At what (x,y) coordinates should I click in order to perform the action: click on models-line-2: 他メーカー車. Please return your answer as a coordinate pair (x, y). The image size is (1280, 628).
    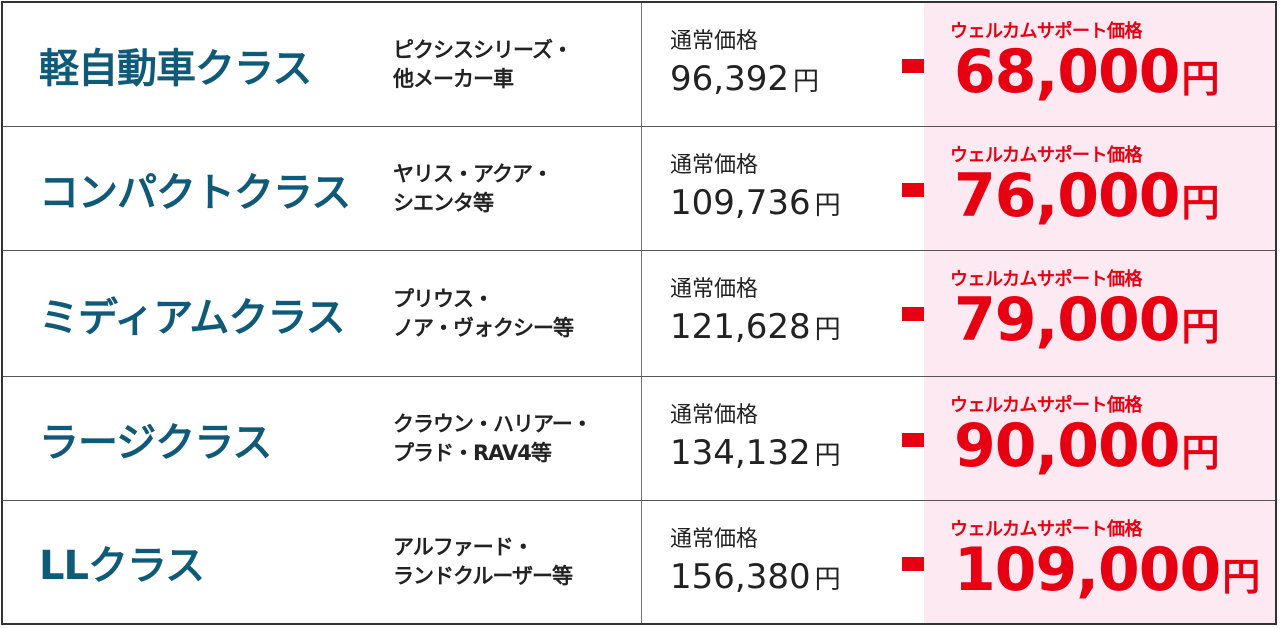
    Looking at the image, I should click on (453, 78).